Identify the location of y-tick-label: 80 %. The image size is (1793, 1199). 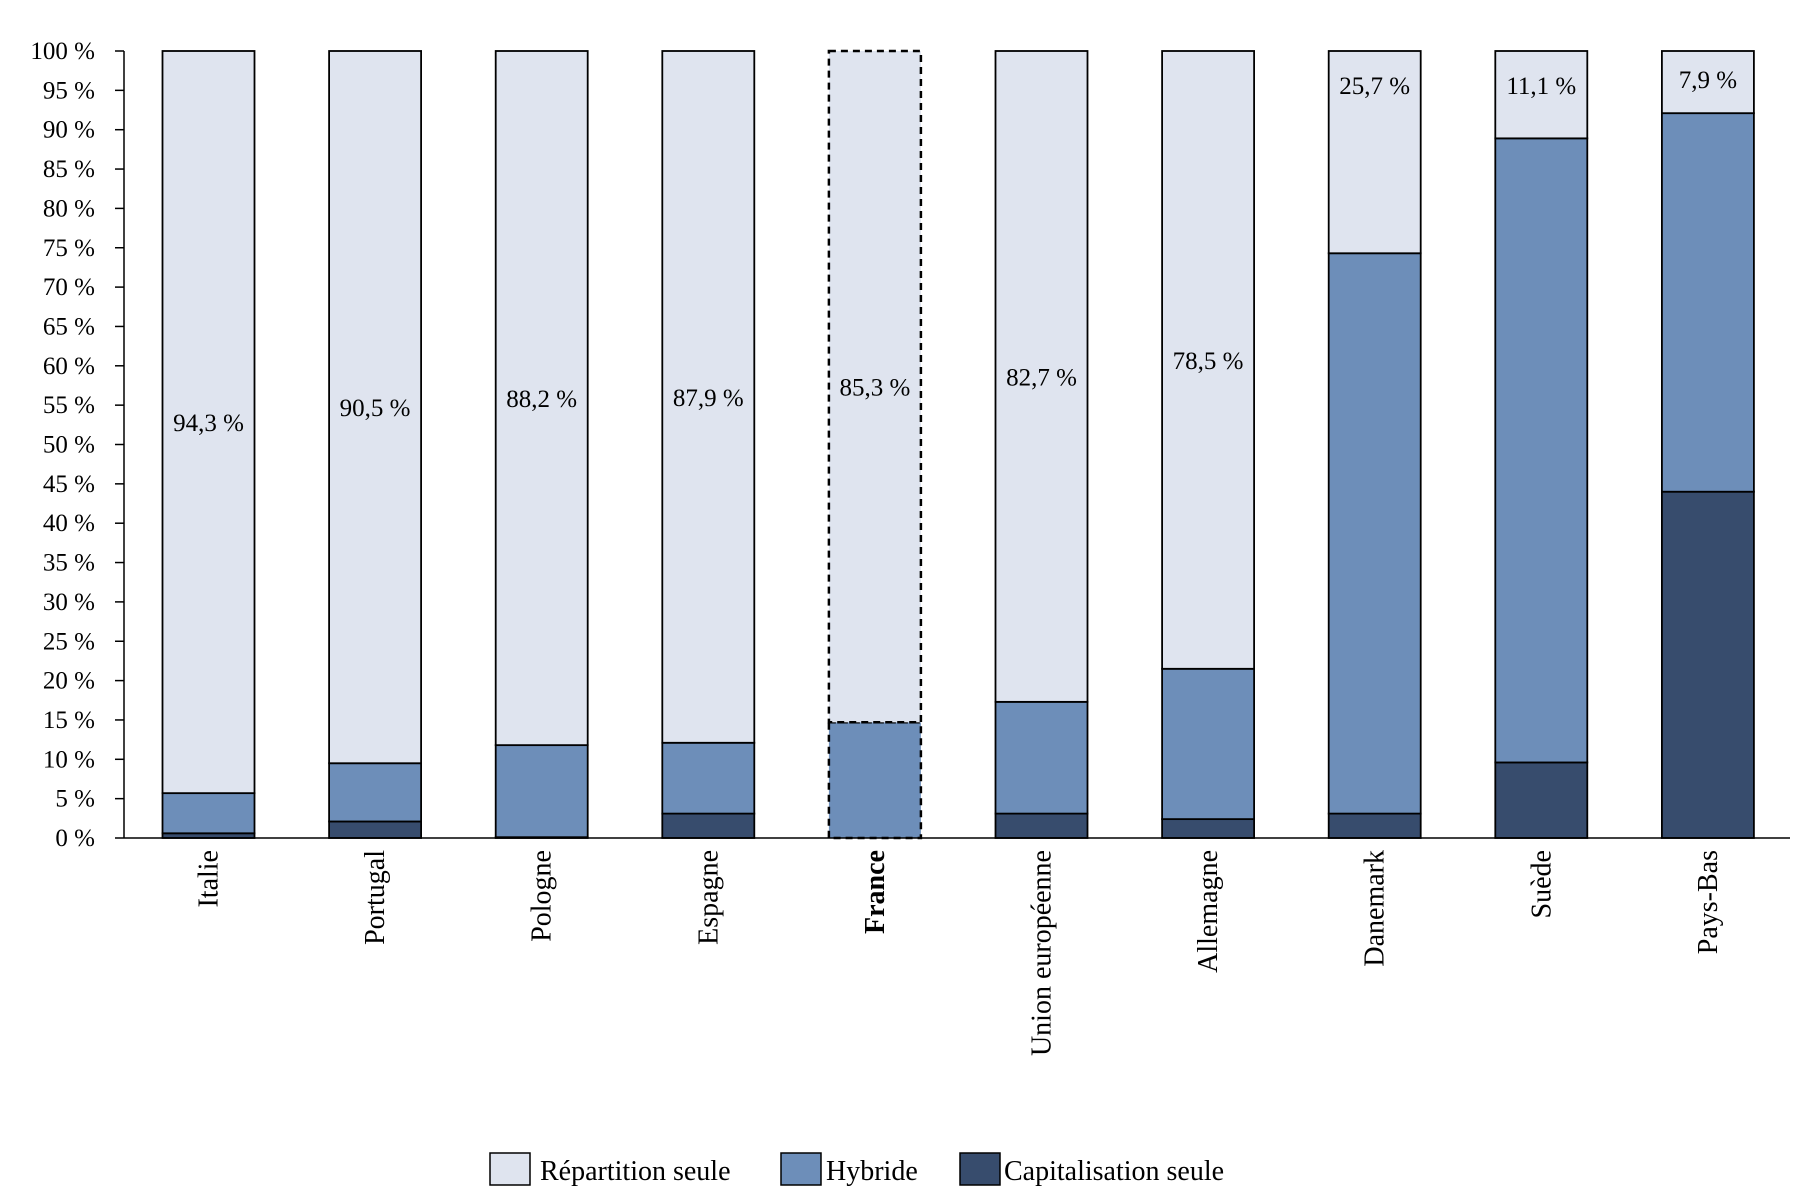
(69, 208).